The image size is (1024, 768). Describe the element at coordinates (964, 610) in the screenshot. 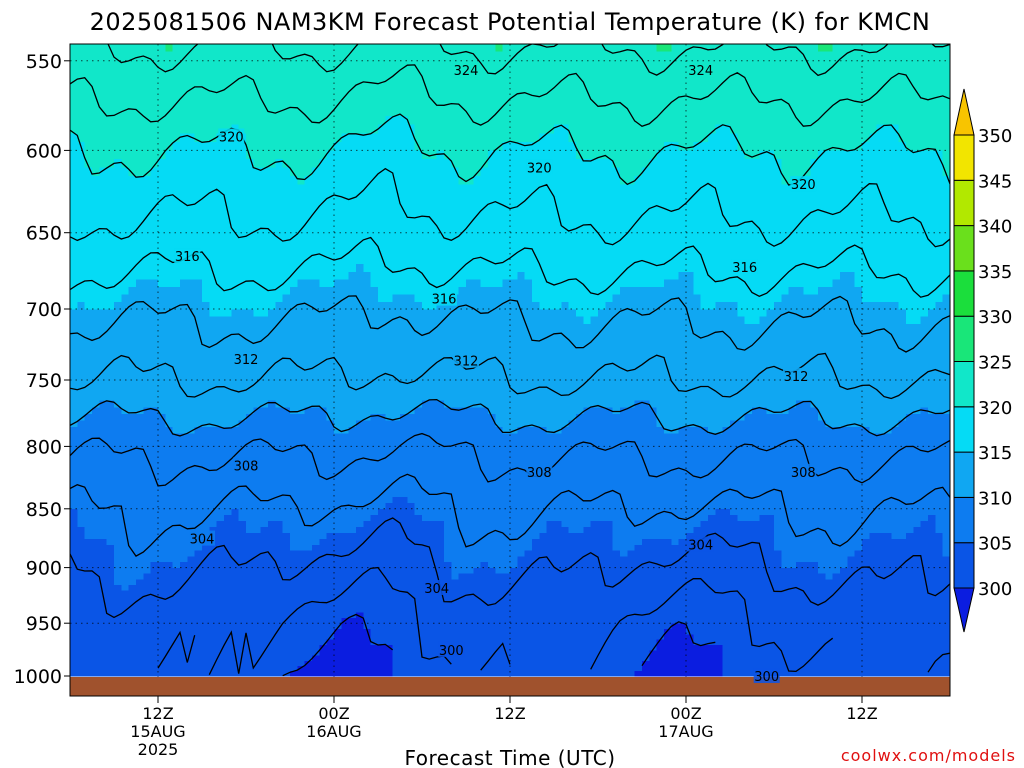

I see `colorbar-min-arrow` at that location.